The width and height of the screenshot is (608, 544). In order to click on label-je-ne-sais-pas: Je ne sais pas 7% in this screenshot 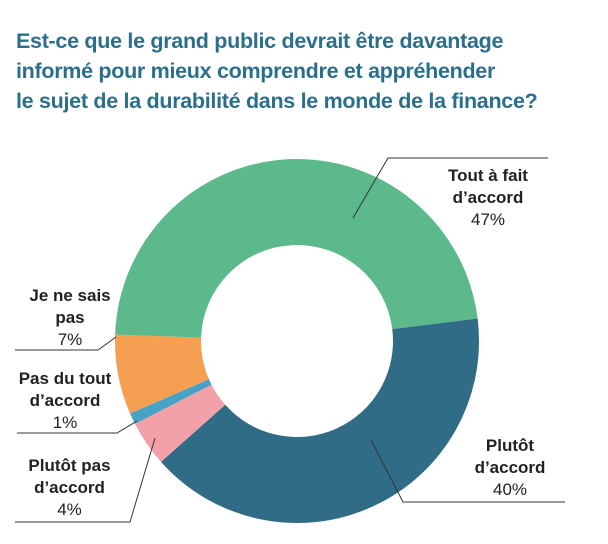, I will do `click(70, 317)`.